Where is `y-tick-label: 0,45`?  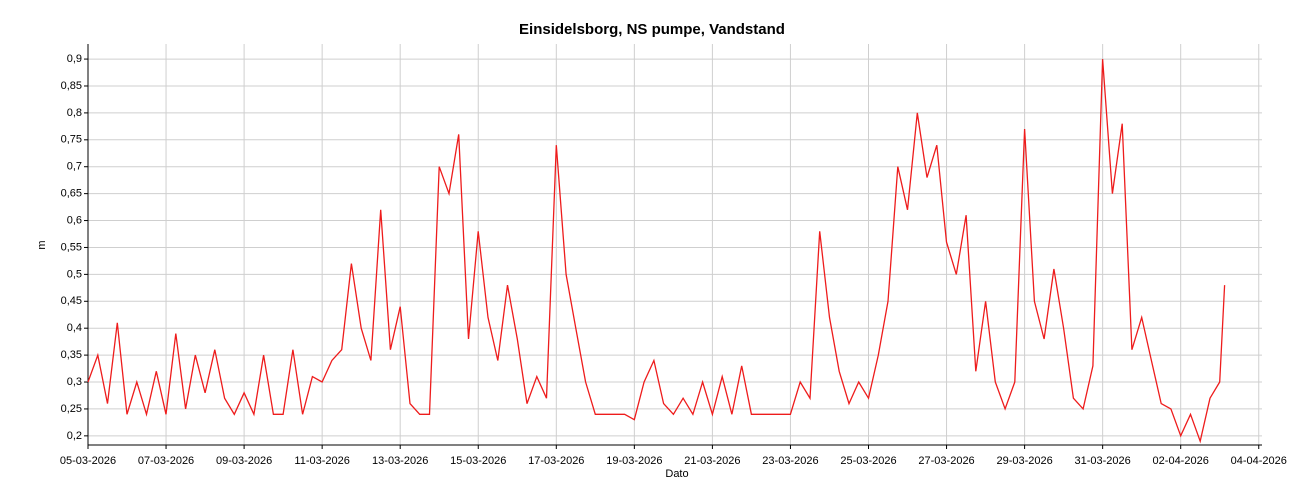 y-tick-label: 0,45 is located at coordinates (71, 301).